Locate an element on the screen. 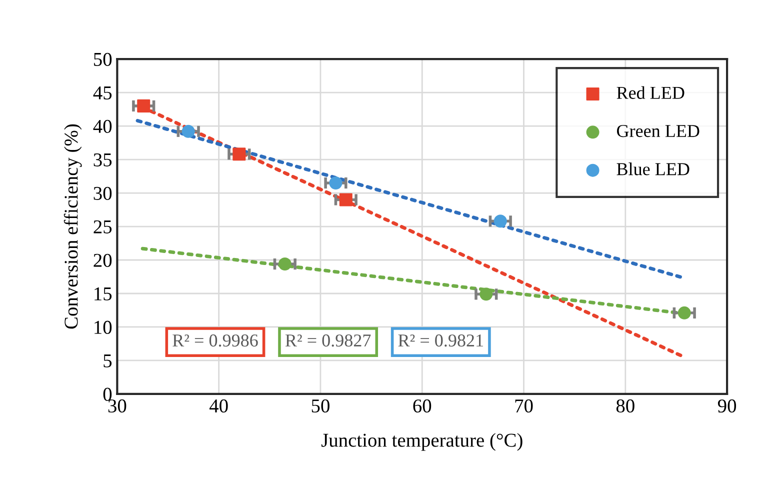 This screenshot has width=771, height=484. y-tick-label: 10 is located at coordinates (103, 327).